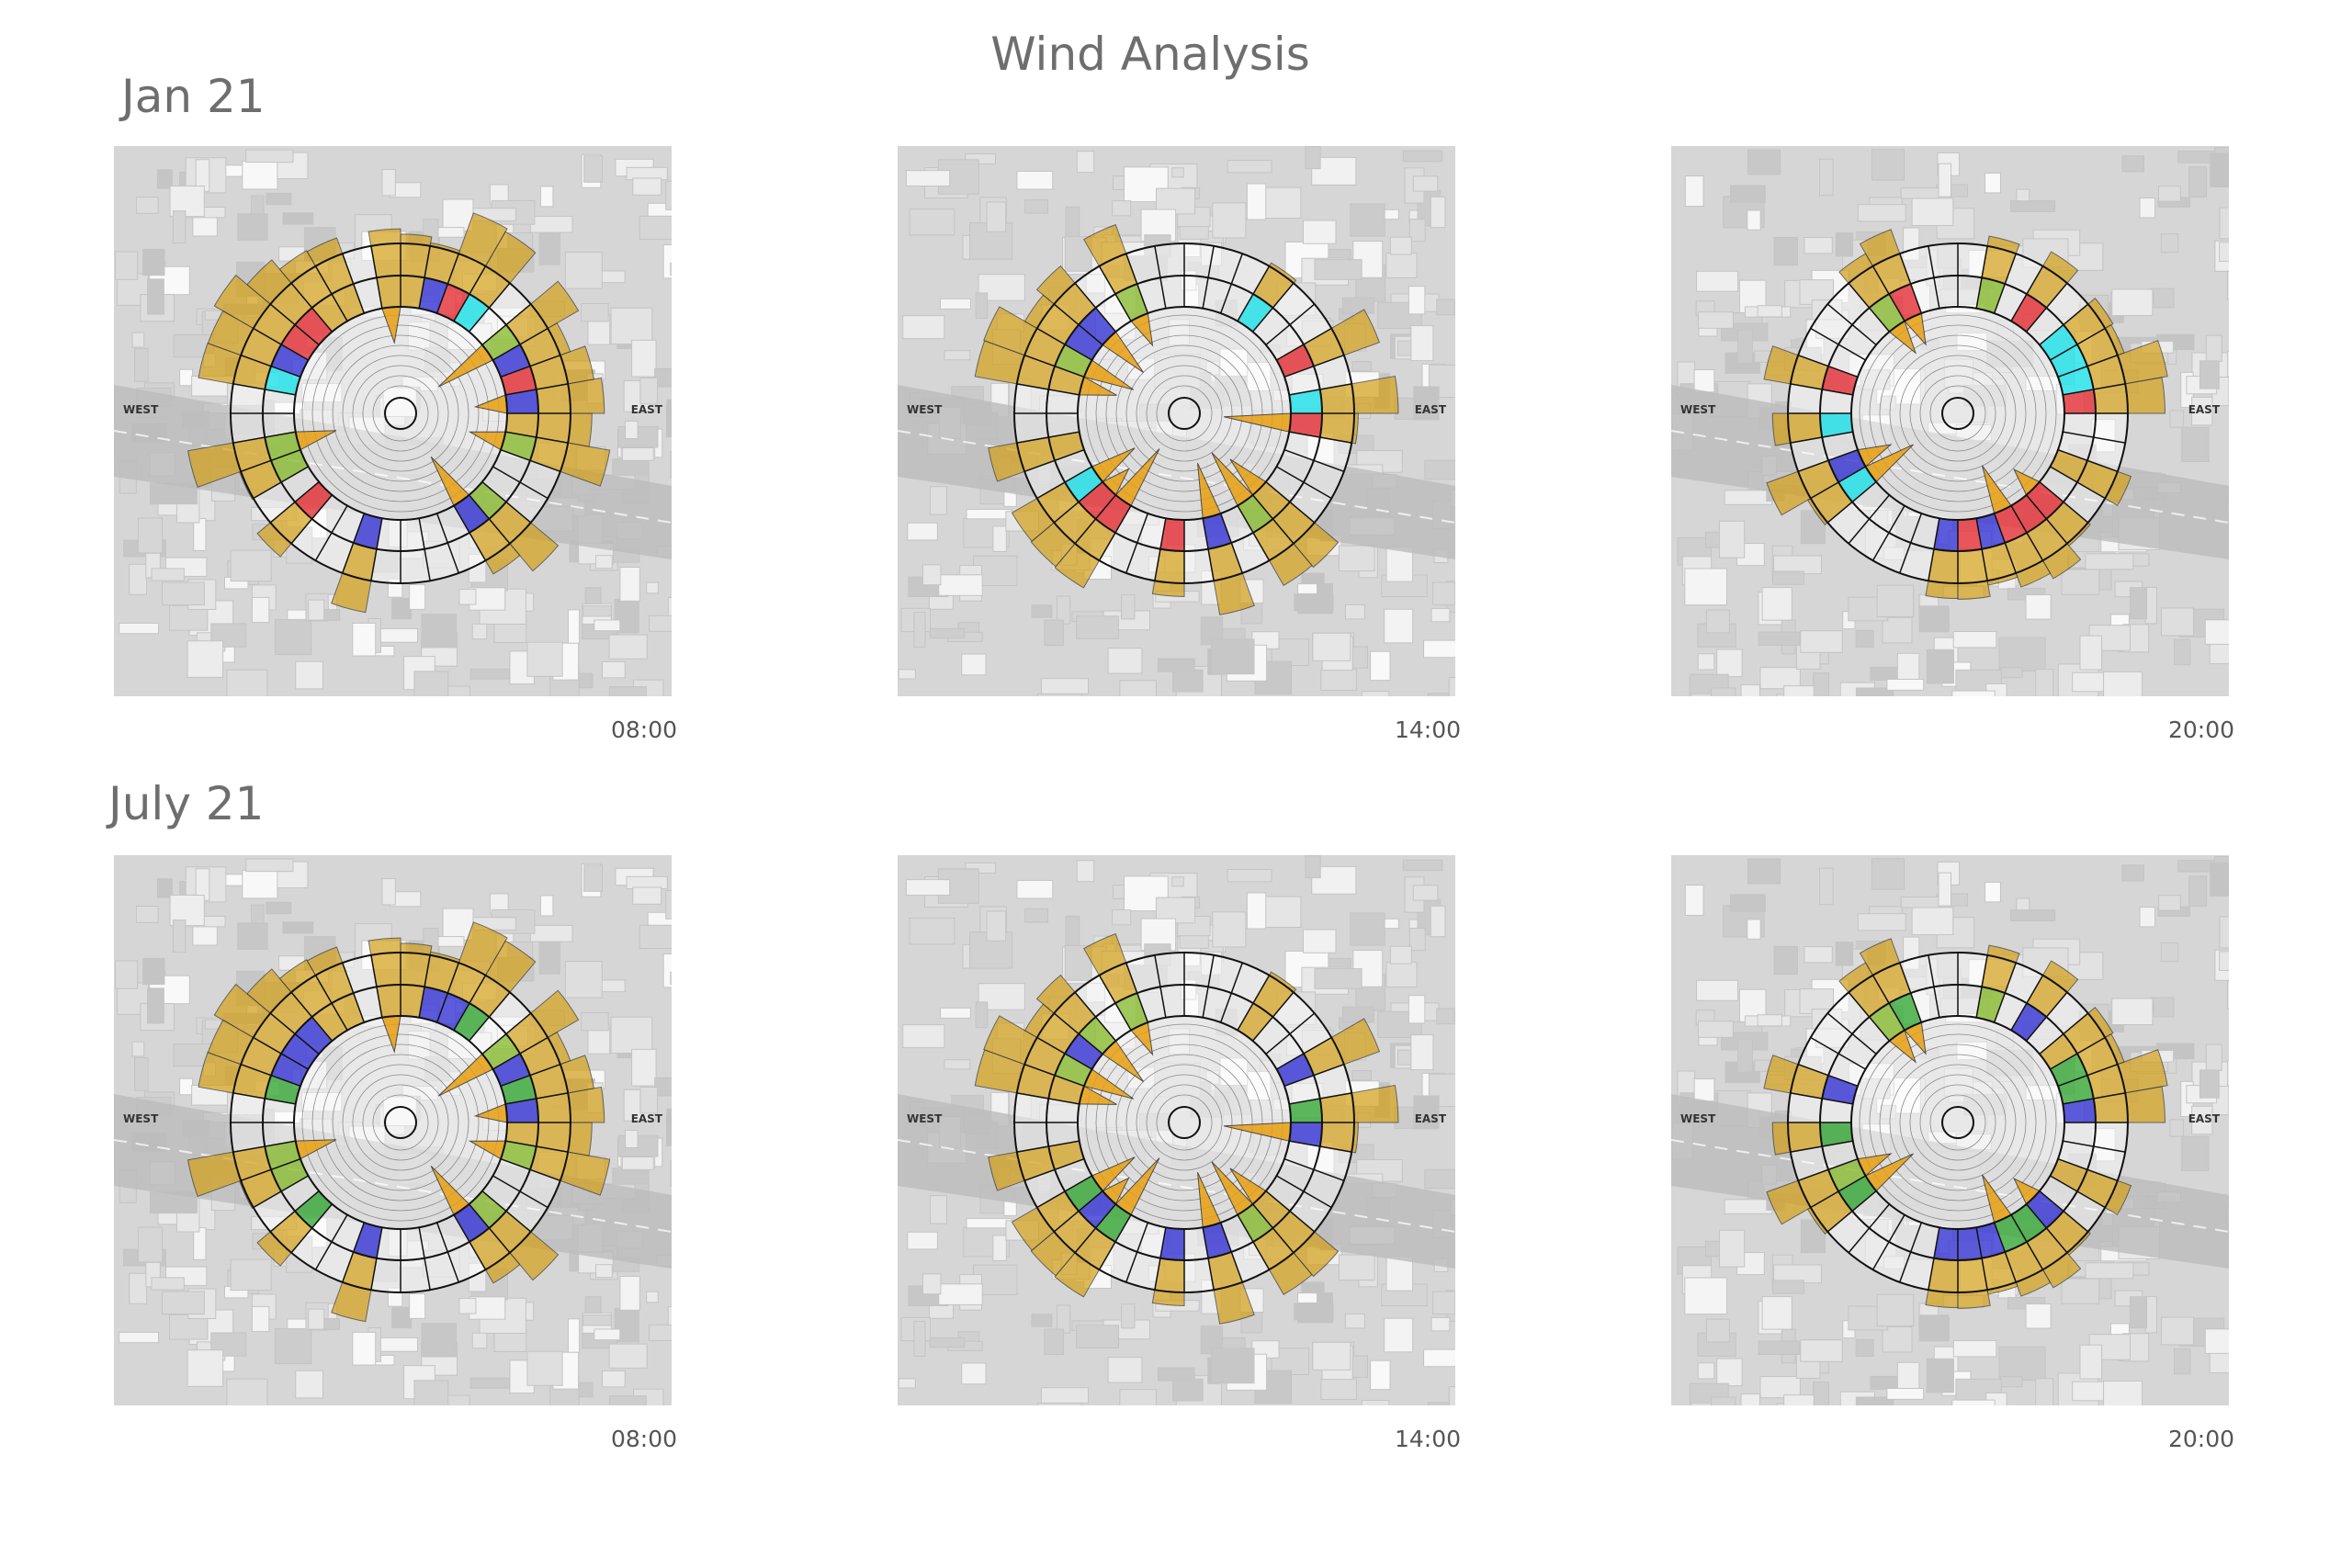 The width and height of the screenshot is (2352, 1568). I want to click on map-panel: WEST EAST, so click(1176, 421).